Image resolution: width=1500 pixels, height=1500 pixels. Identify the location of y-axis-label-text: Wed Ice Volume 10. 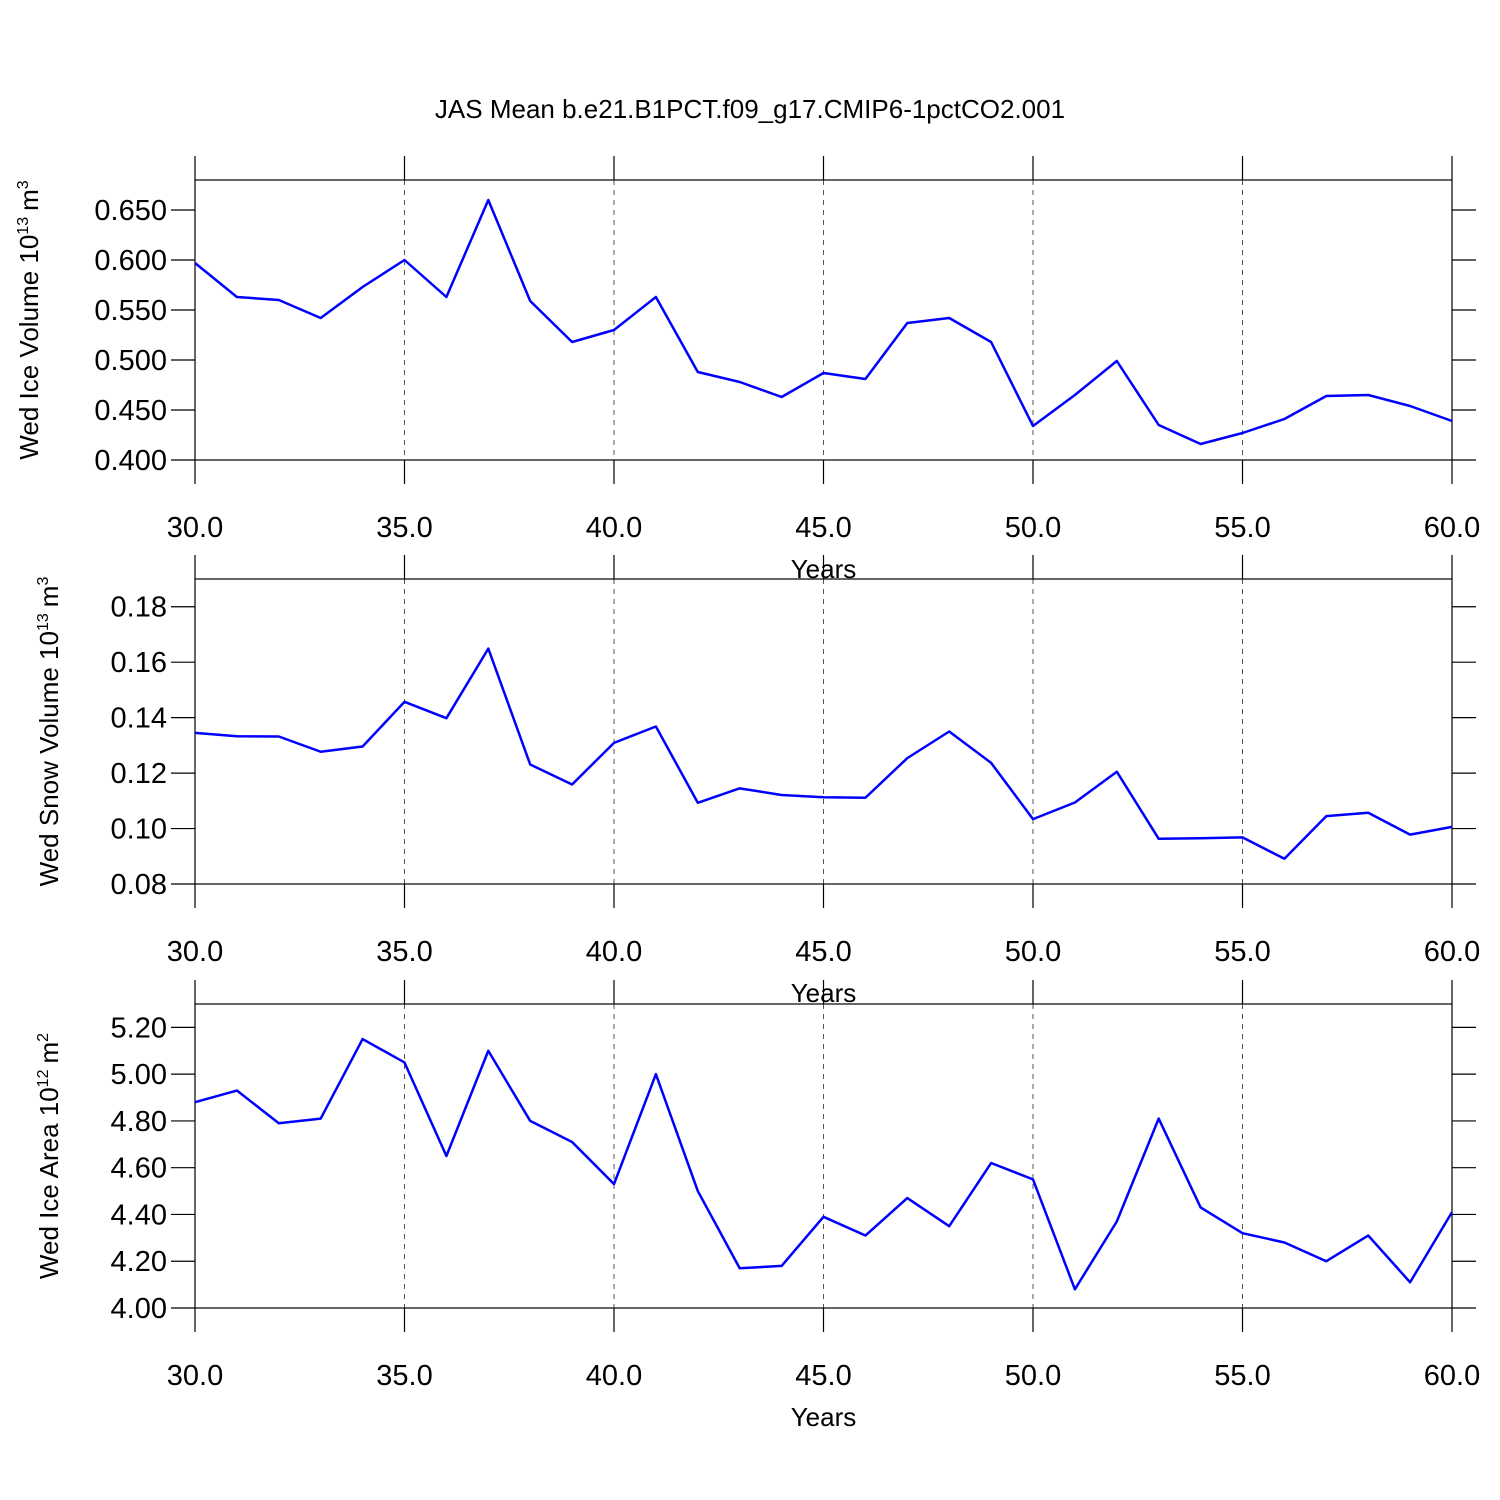
(29, 347).